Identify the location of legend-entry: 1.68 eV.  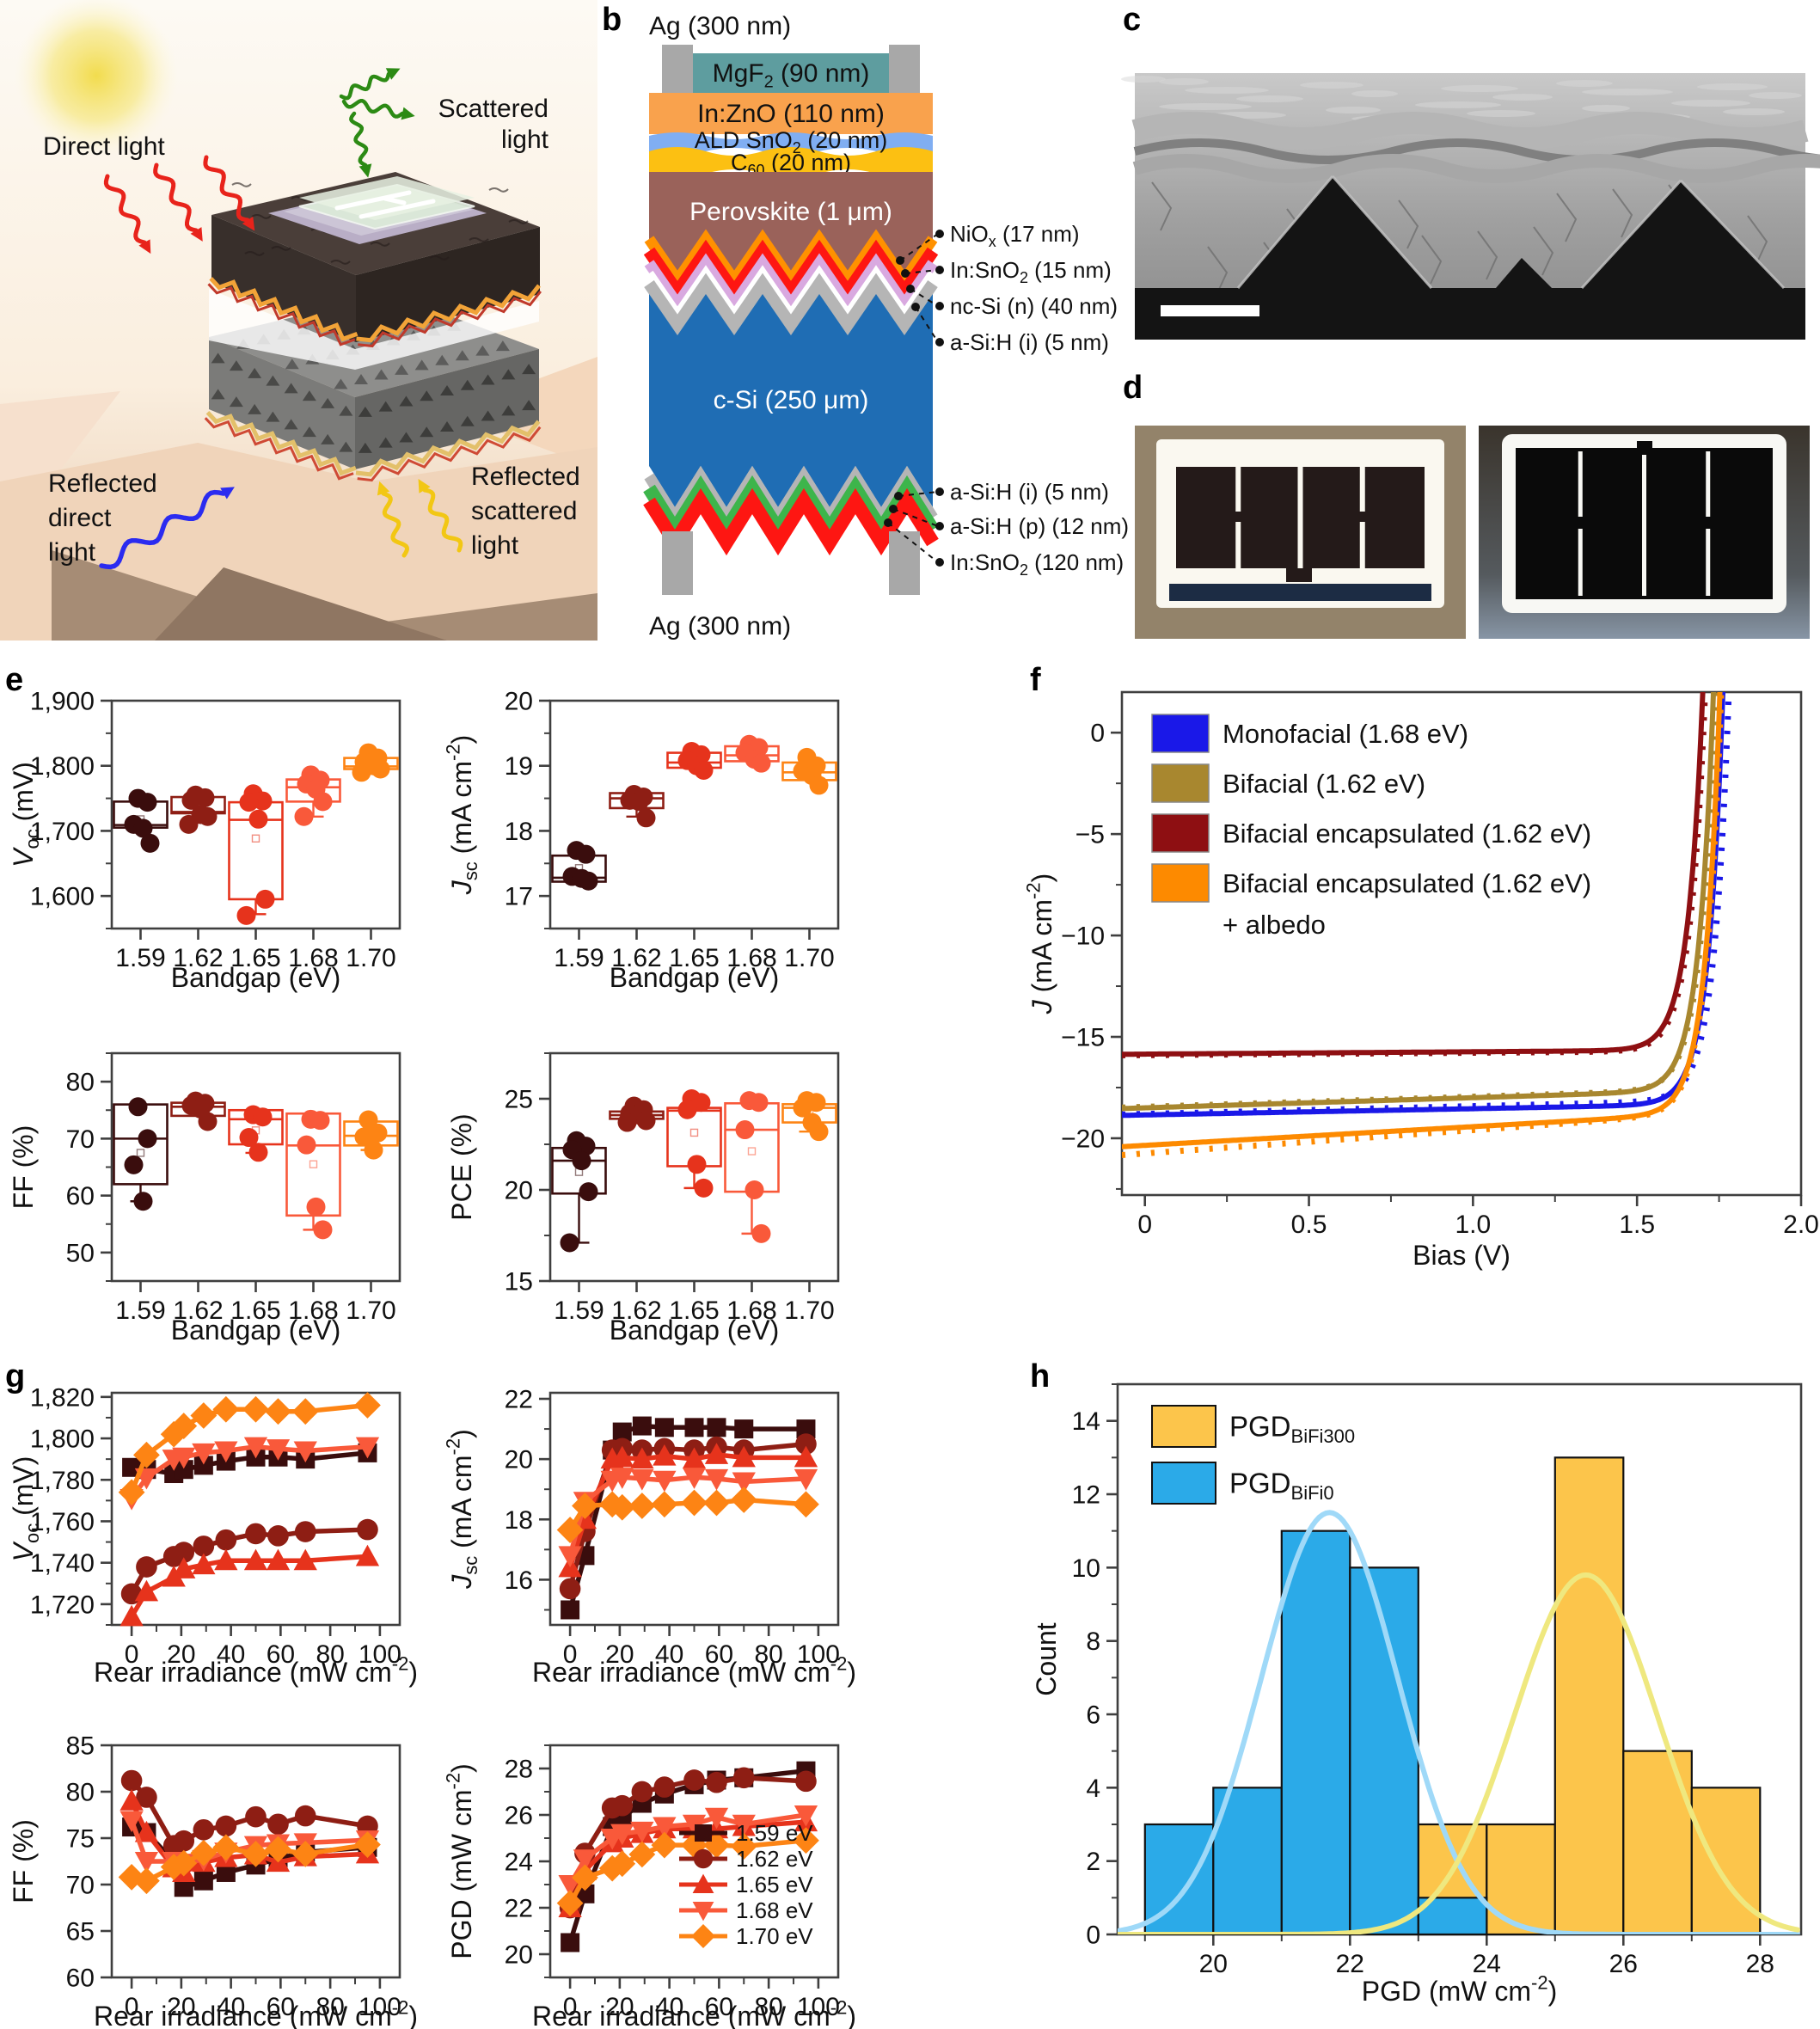
(774, 1910).